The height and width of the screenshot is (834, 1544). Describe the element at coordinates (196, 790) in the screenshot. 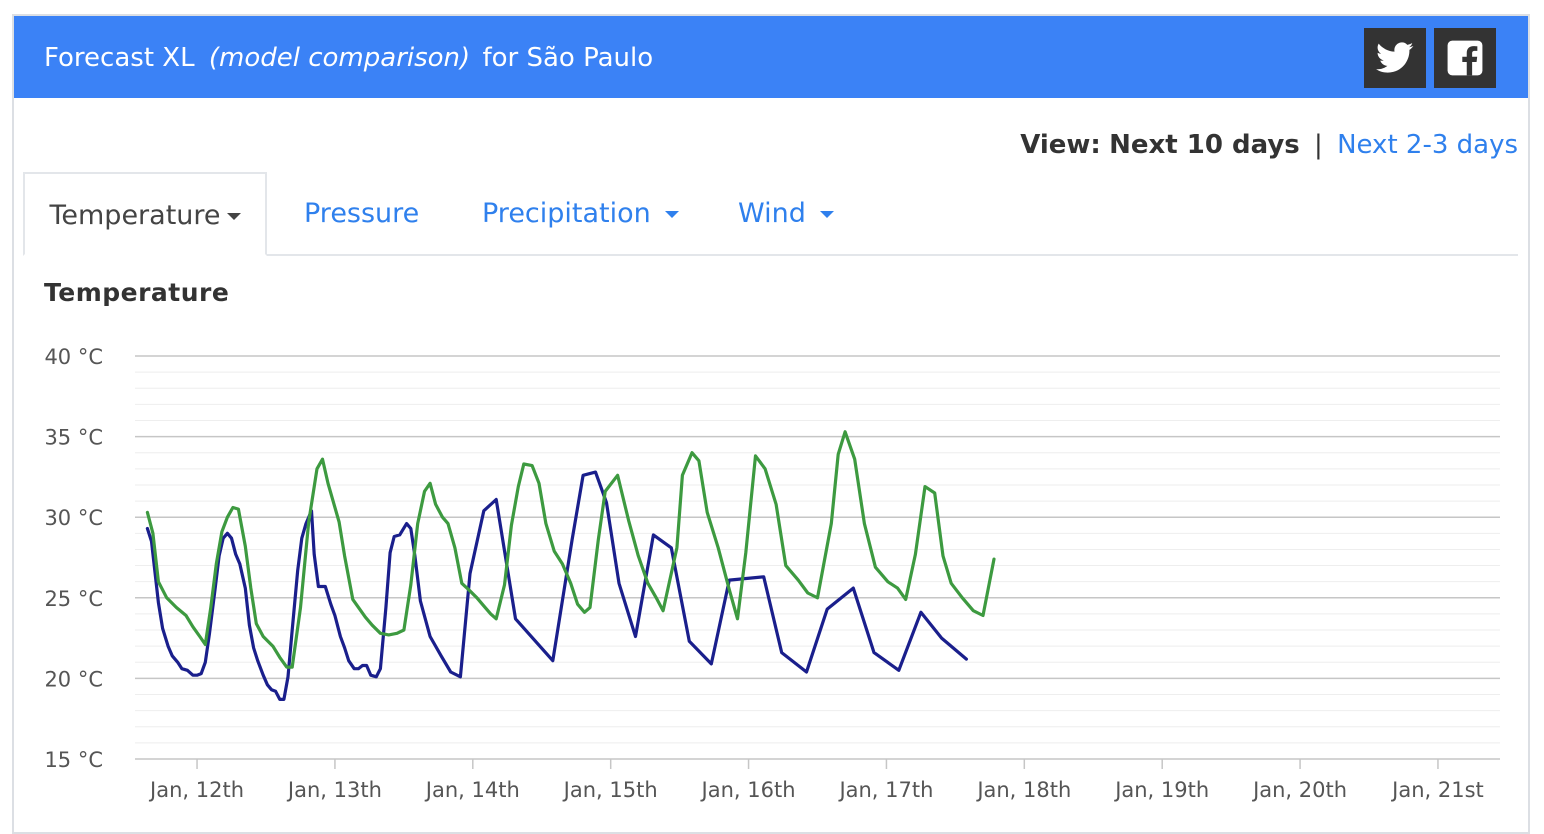

I see `x-tick-label: Jan, 12th` at that location.